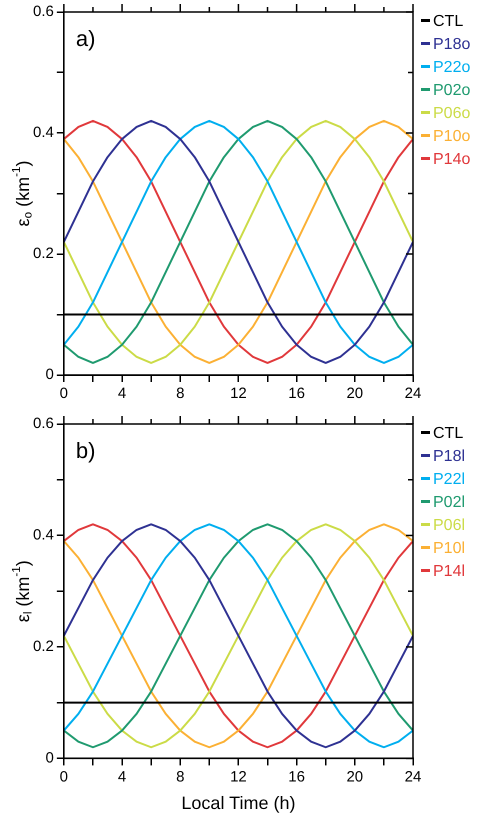 This screenshot has width=489, height=823. What do you see at coordinates (22, 193) in the screenshot?
I see `y-axis-title: εo (km-1)` at bounding box center [22, 193].